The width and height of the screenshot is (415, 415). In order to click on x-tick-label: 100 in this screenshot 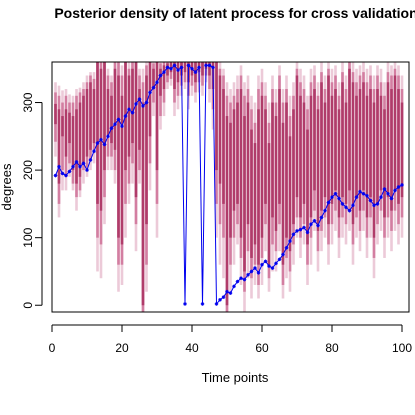, I will do `click(402, 348)`.